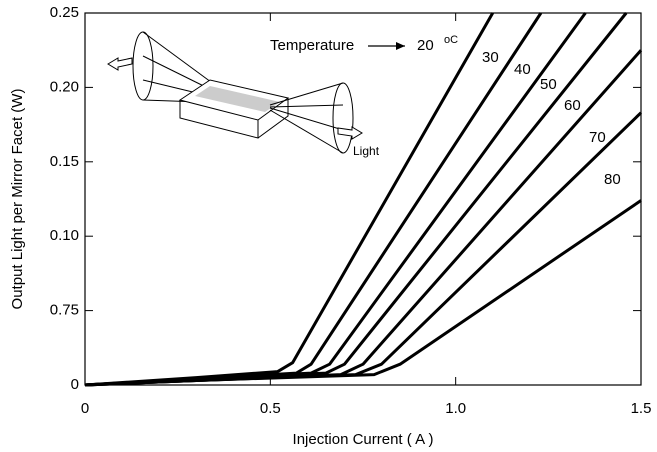 The width and height of the screenshot is (657, 452). What do you see at coordinates (490, 57) in the screenshot?
I see `series-label: 30` at bounding box center [490, 57].